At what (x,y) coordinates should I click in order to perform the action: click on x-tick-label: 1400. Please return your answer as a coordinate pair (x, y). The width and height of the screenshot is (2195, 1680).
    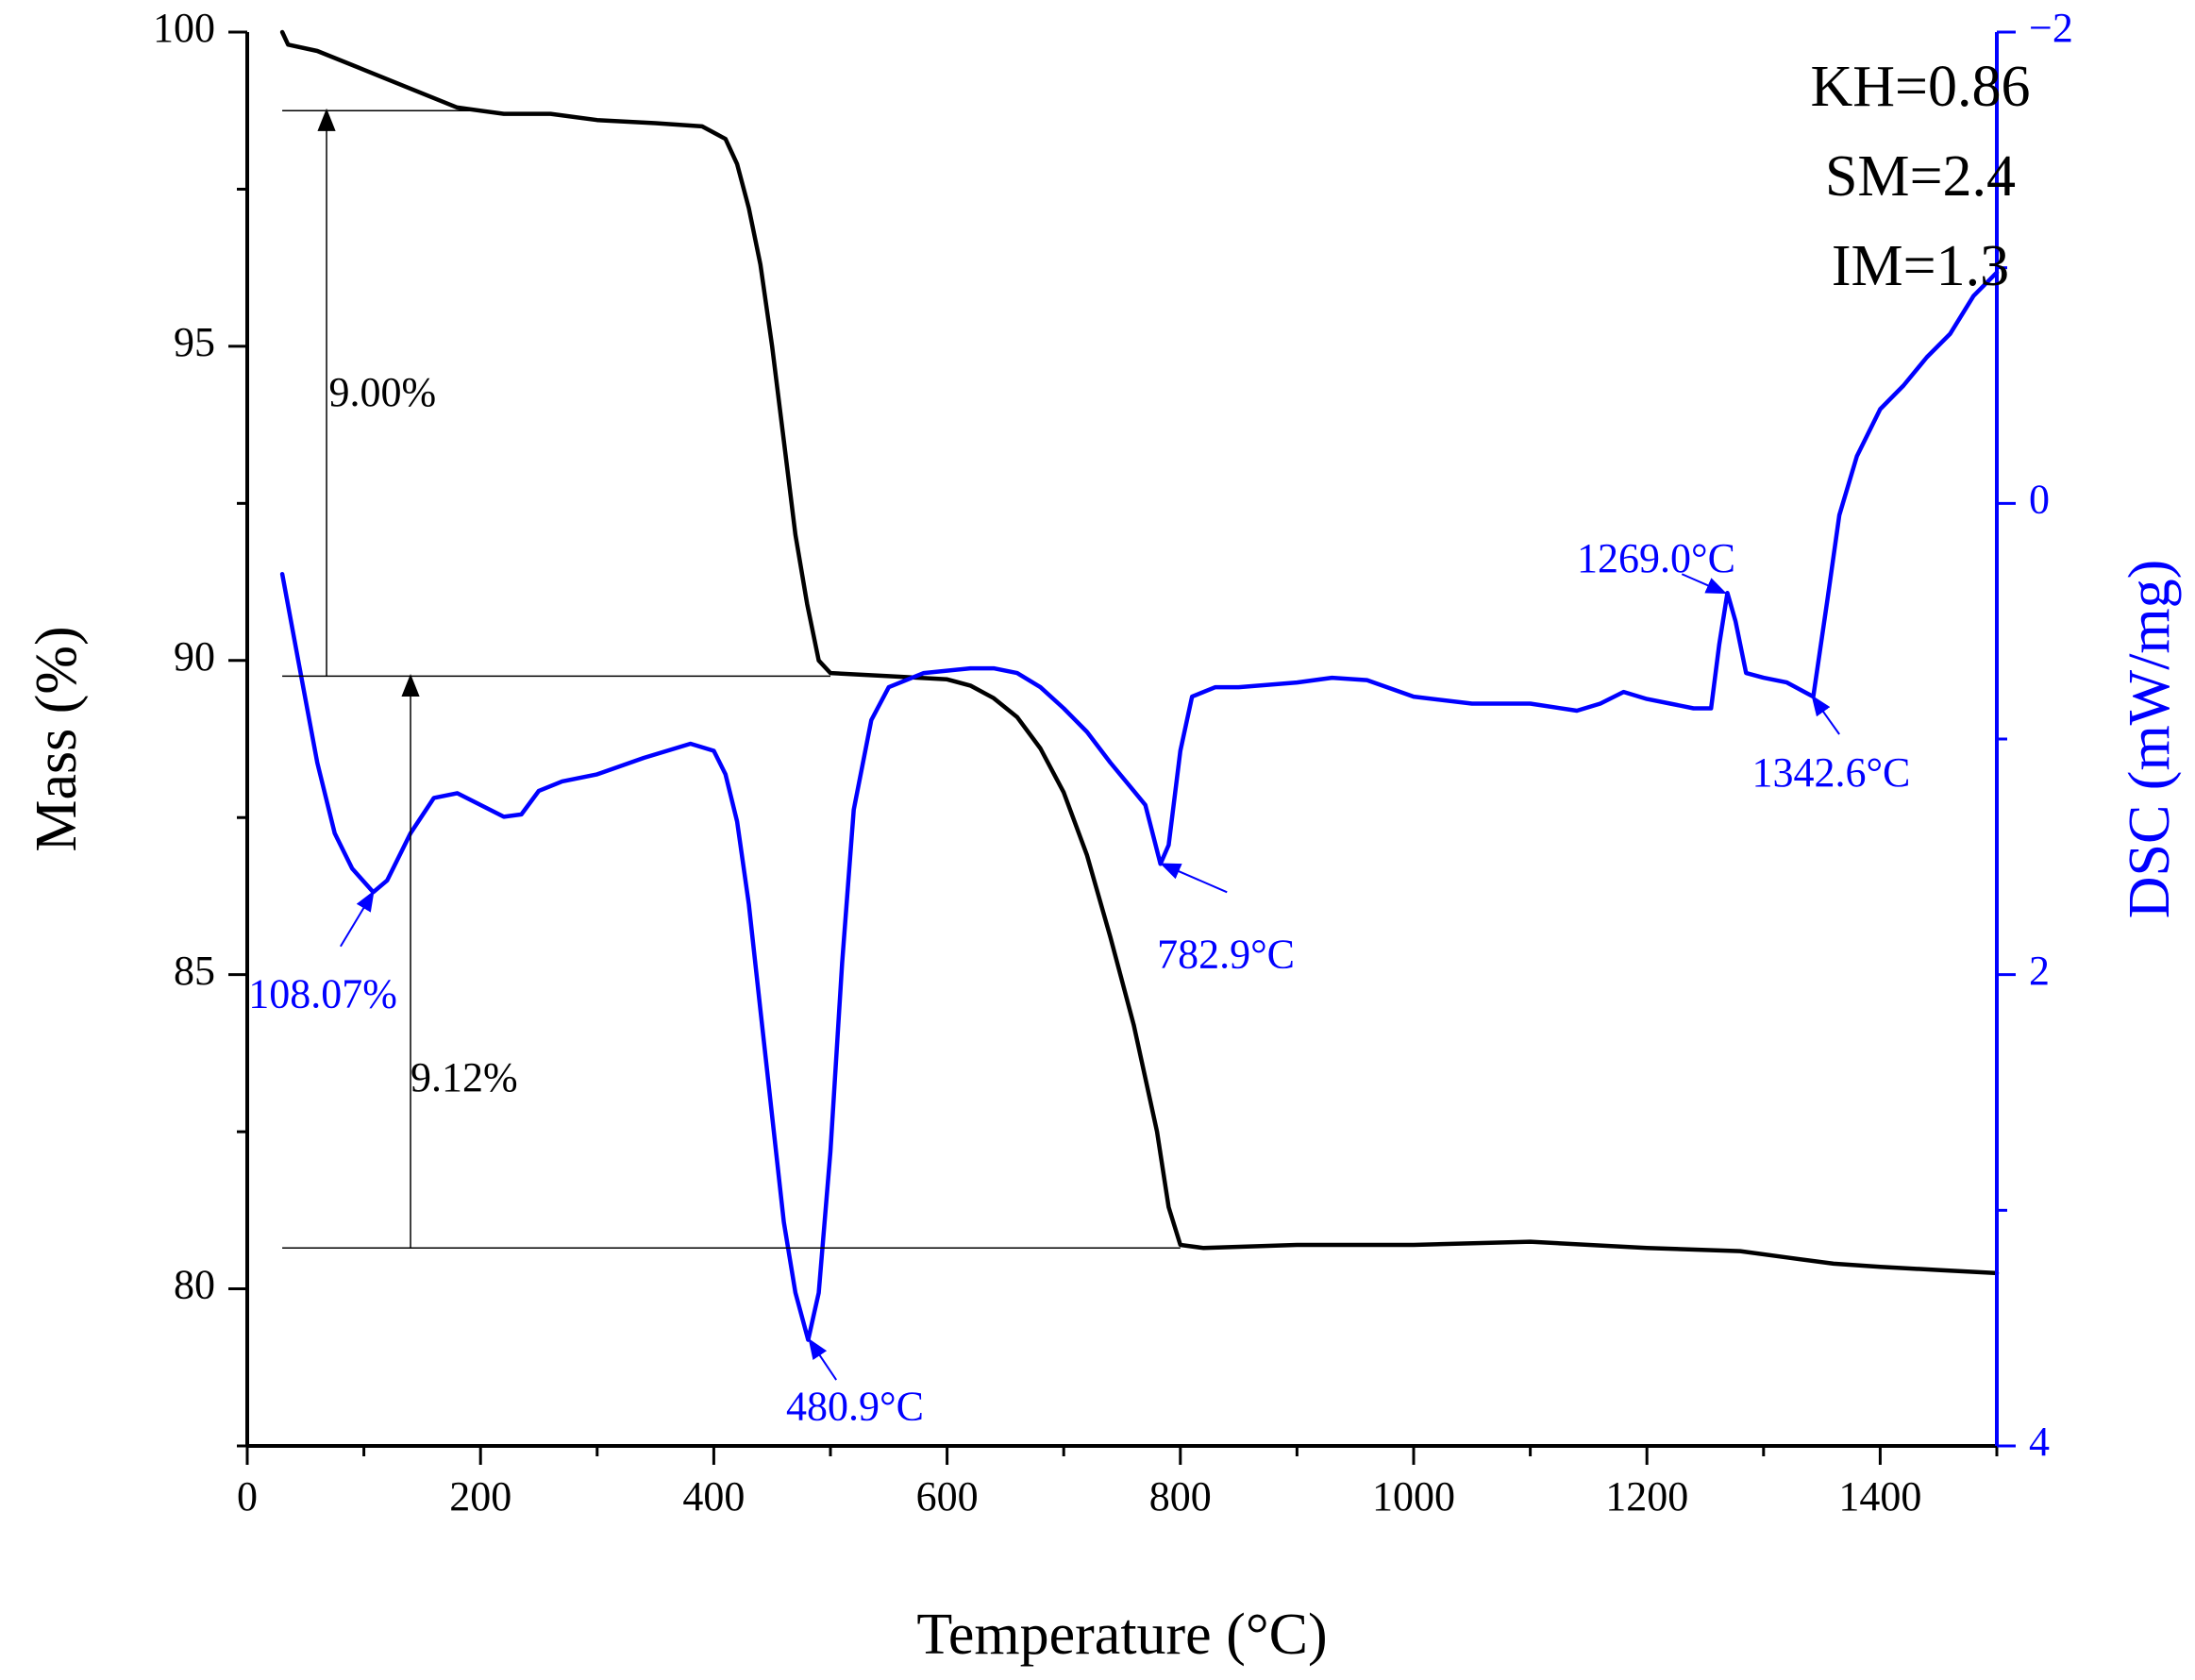
    Looking at the image, I should click on (1879, 1496).